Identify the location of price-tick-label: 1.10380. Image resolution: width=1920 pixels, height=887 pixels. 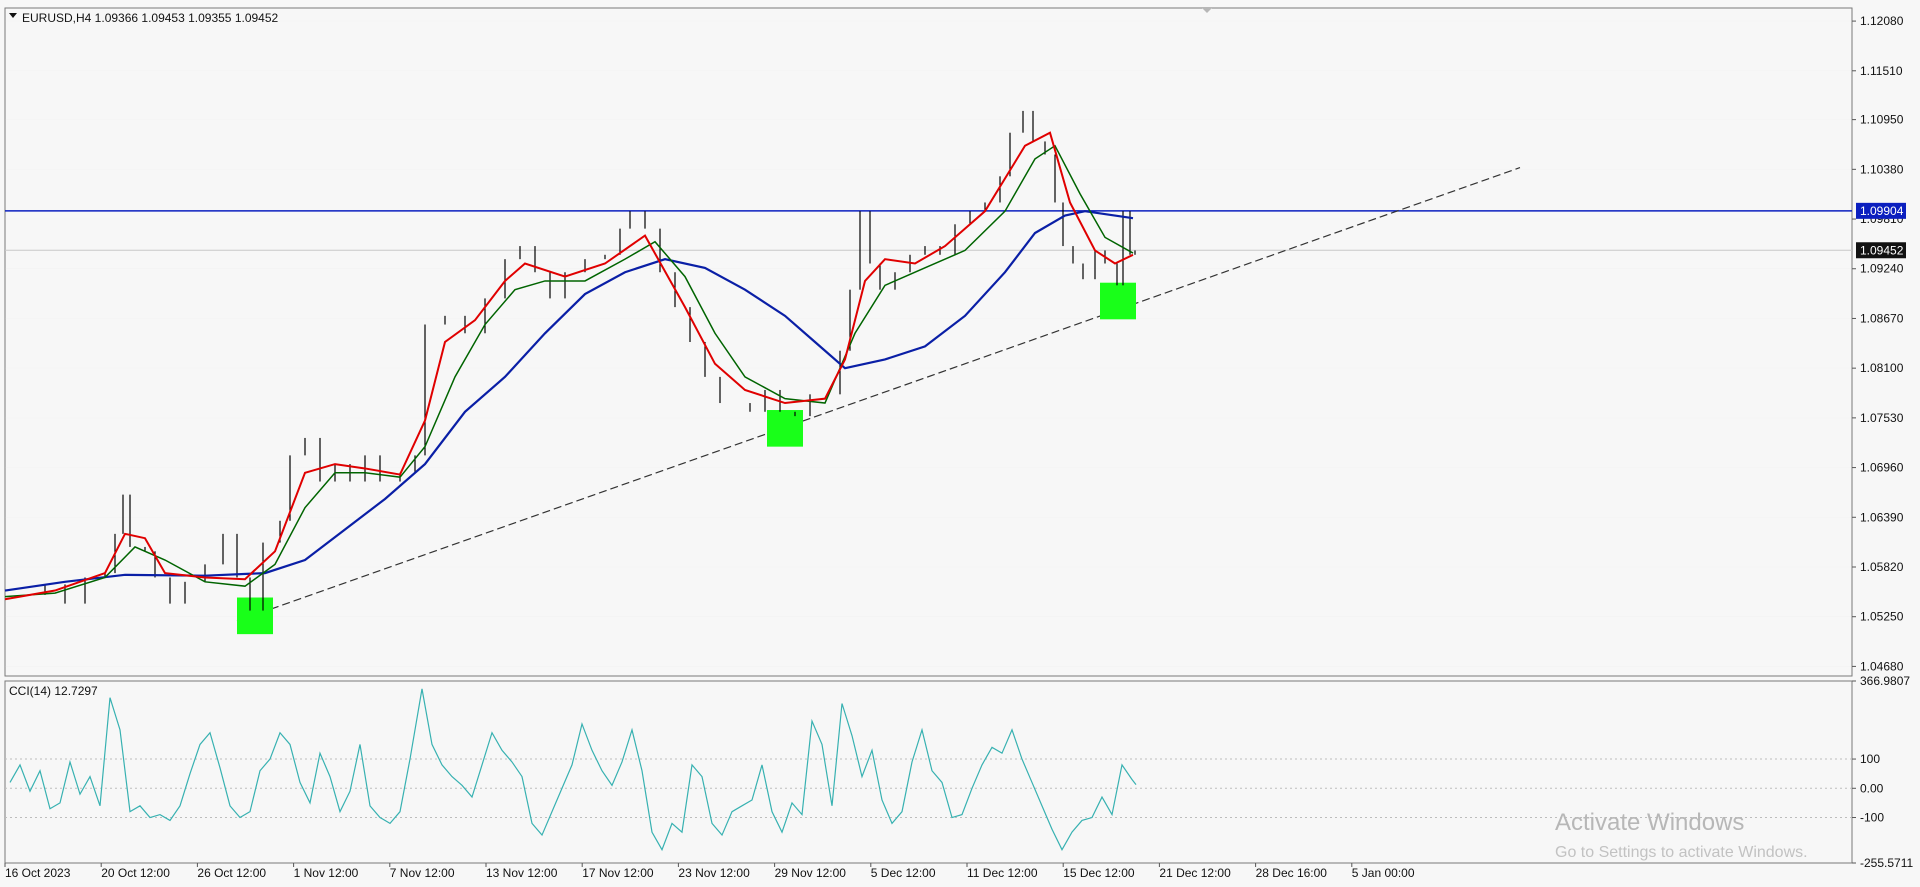
(1882, 169).